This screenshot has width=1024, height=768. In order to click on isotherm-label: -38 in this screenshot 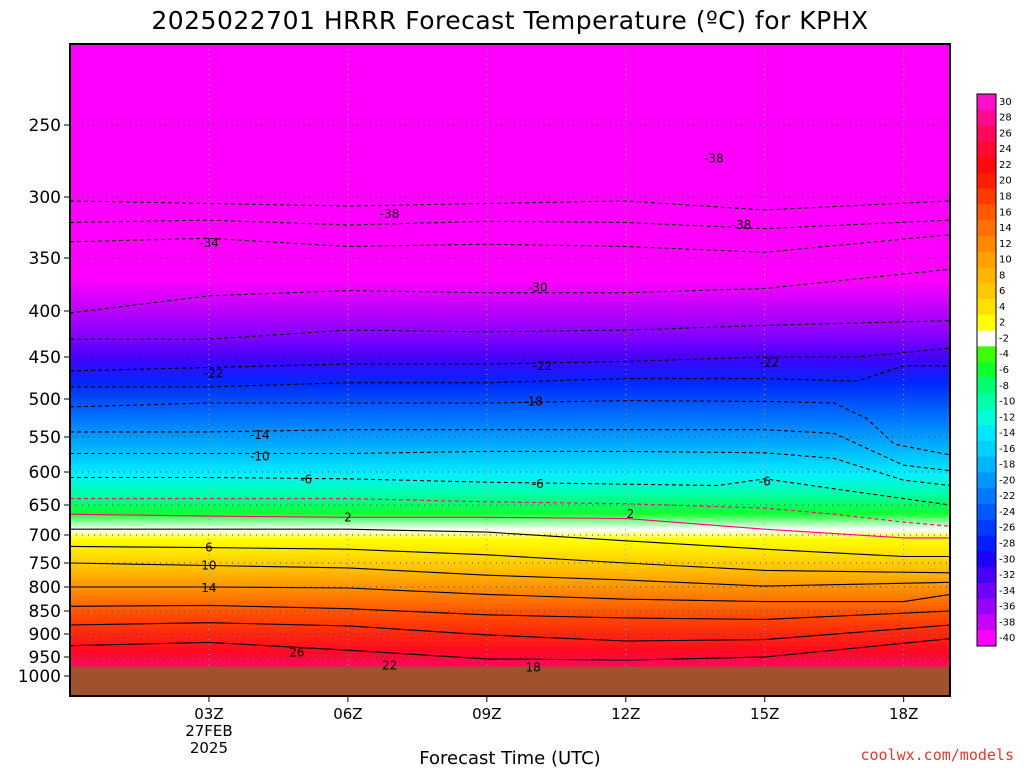, I will do `click(390, 214)`.